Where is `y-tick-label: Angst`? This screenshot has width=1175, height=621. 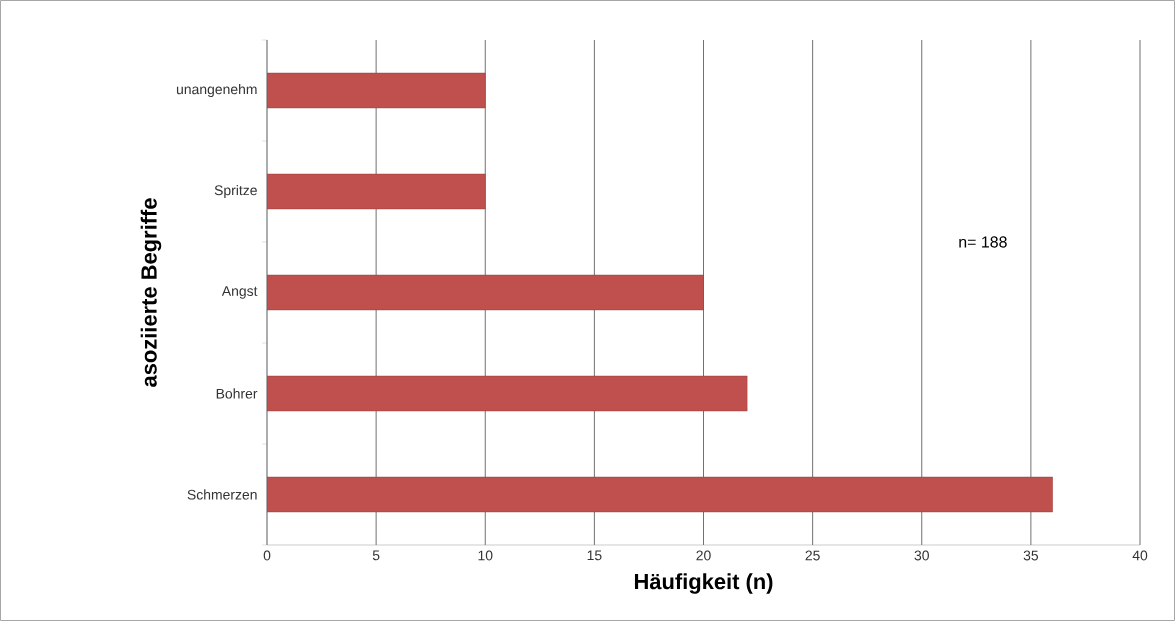
y-tick-label: Angst is located at coordinates (239, 292).